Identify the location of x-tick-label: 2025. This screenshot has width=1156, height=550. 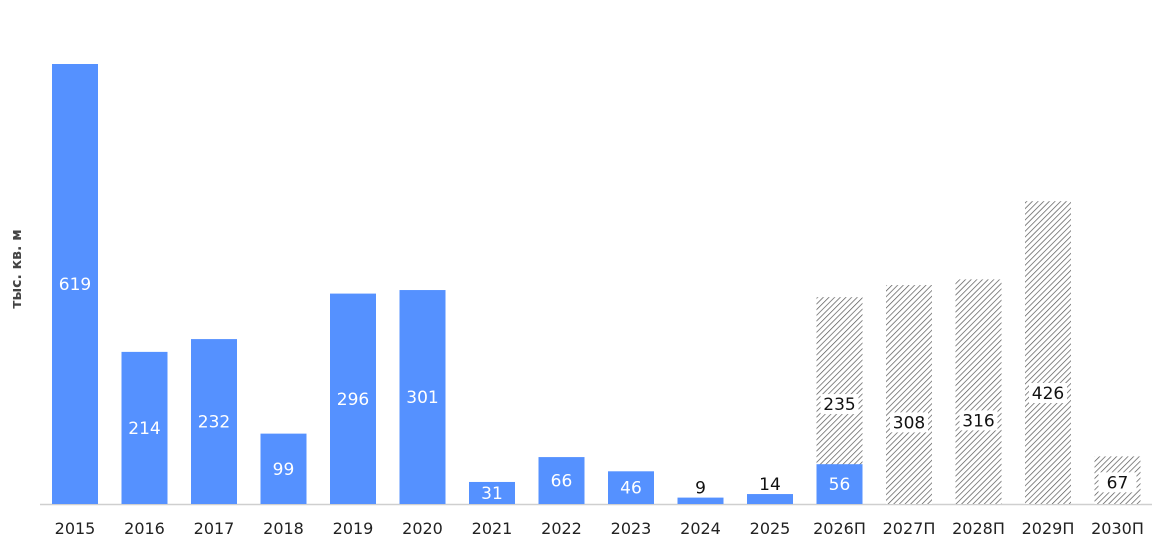
(770, 528).